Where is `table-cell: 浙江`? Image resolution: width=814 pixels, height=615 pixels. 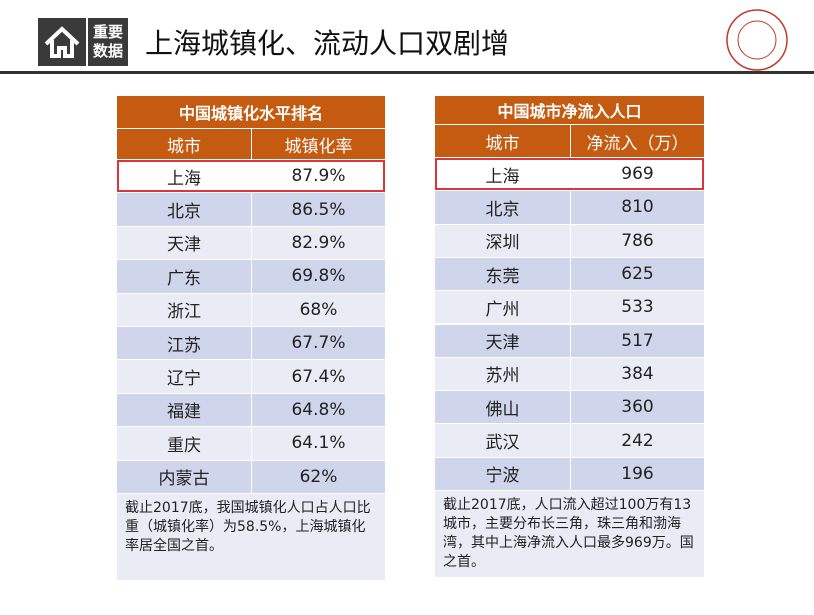 table-cell: 浙江 is located at coordinates (184, 309).